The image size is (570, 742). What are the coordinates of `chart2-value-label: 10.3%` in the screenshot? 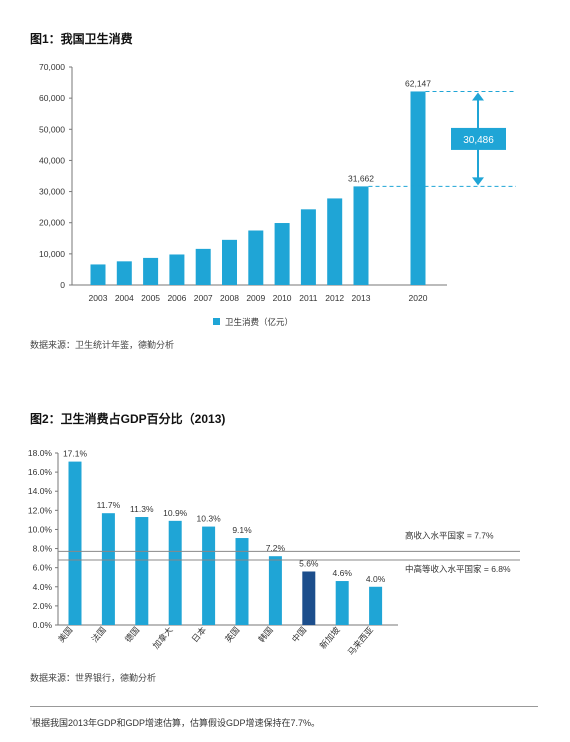 It's located at (209, 519).